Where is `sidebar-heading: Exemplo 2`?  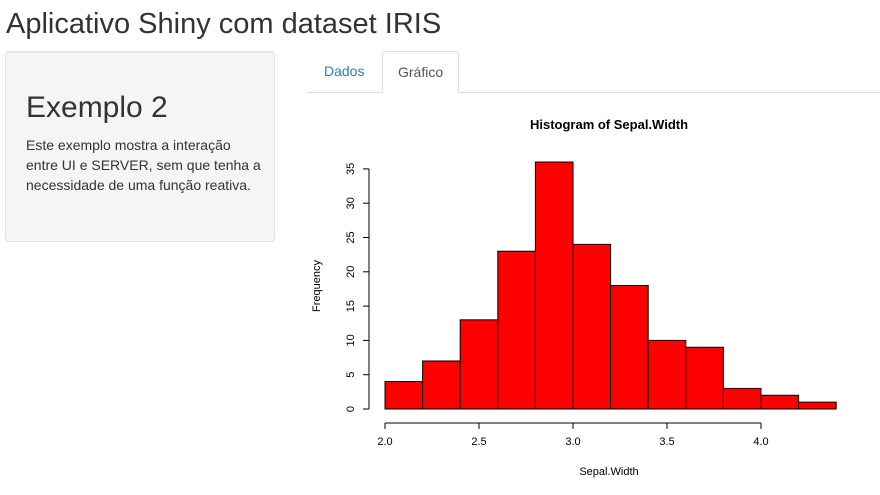
sidebar-heading: Exemplo 2 is located at coordinates (97, 107).